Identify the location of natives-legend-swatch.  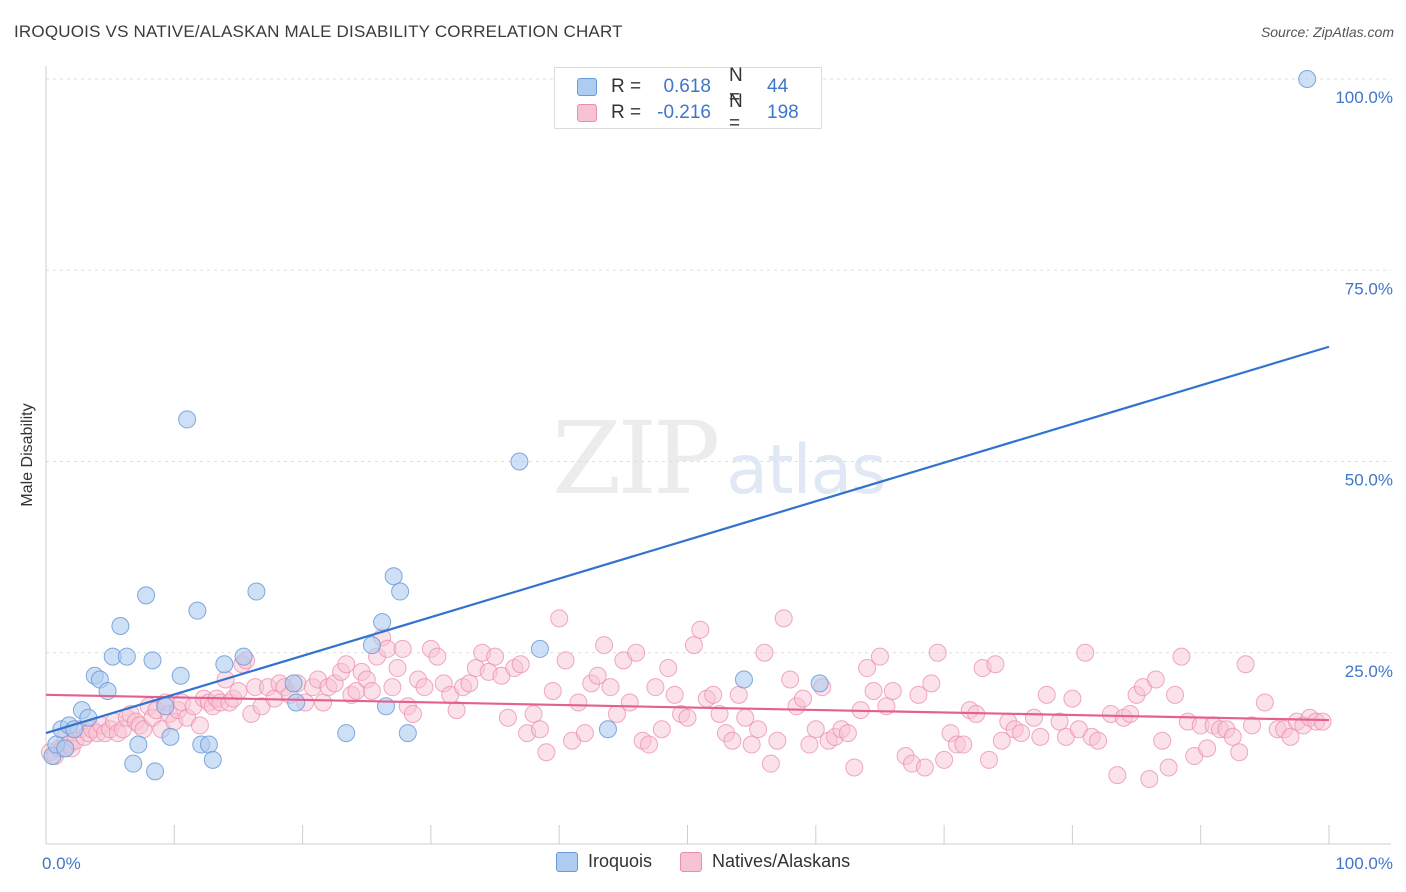
(691, 861).